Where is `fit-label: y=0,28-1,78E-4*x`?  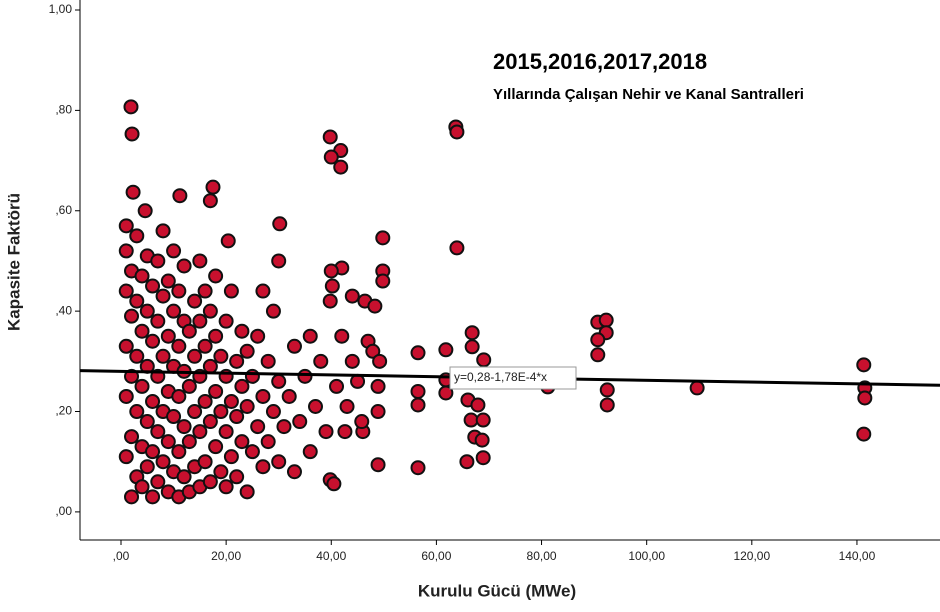
fit-label: y=0,28-1,78E-4*x is located at coordinates (500, 377).